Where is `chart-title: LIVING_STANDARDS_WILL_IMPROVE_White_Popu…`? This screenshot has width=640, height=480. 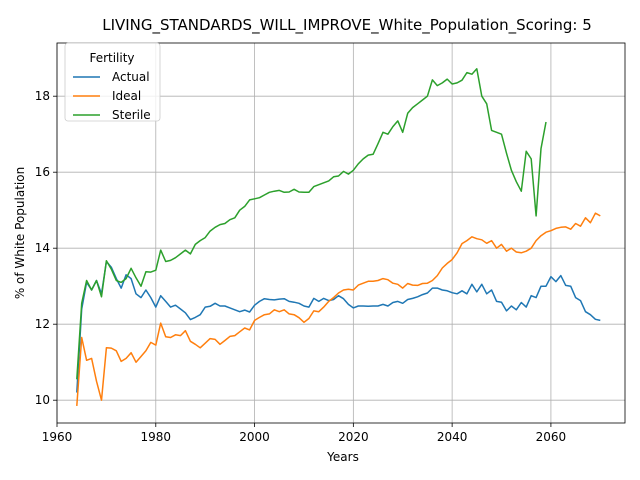
chart-title: LIVING_STANDARDS_WILL_IMPROVE_White_Popu… is located at coordinates (347, 25).